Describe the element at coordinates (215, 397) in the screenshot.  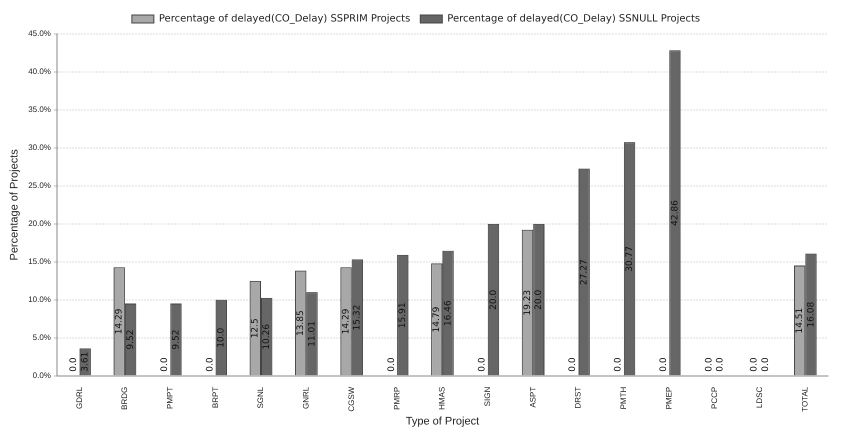
I see `x-tick-label: BRPT` at that location.